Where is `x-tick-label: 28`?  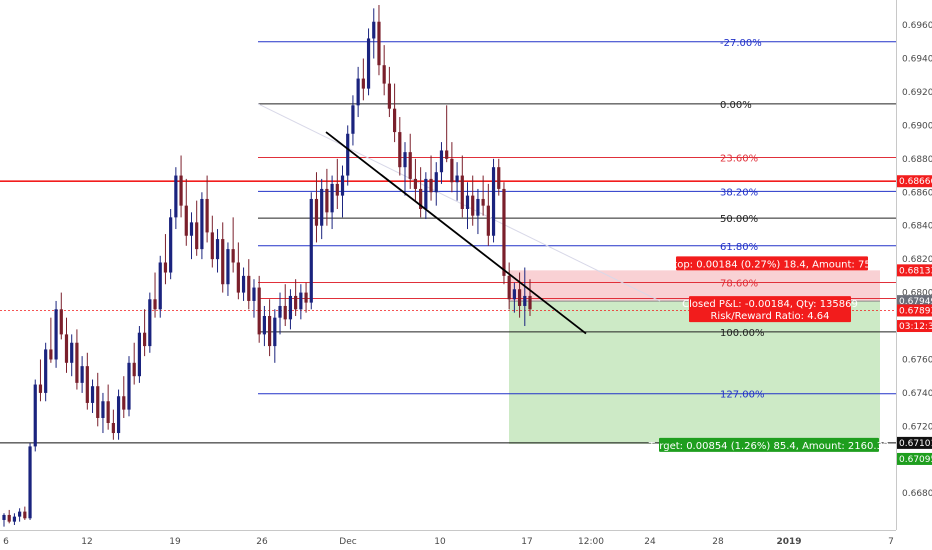 x-tick-label: 28 is located at coordinates (718, 542).